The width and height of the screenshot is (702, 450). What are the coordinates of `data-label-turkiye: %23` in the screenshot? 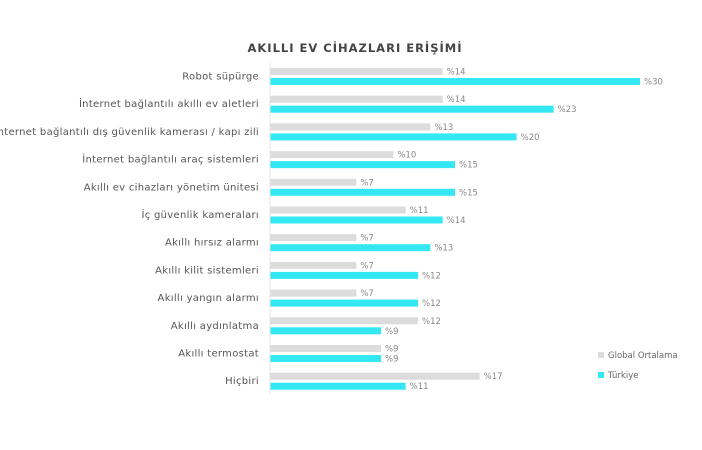 It's located at (567, 110).